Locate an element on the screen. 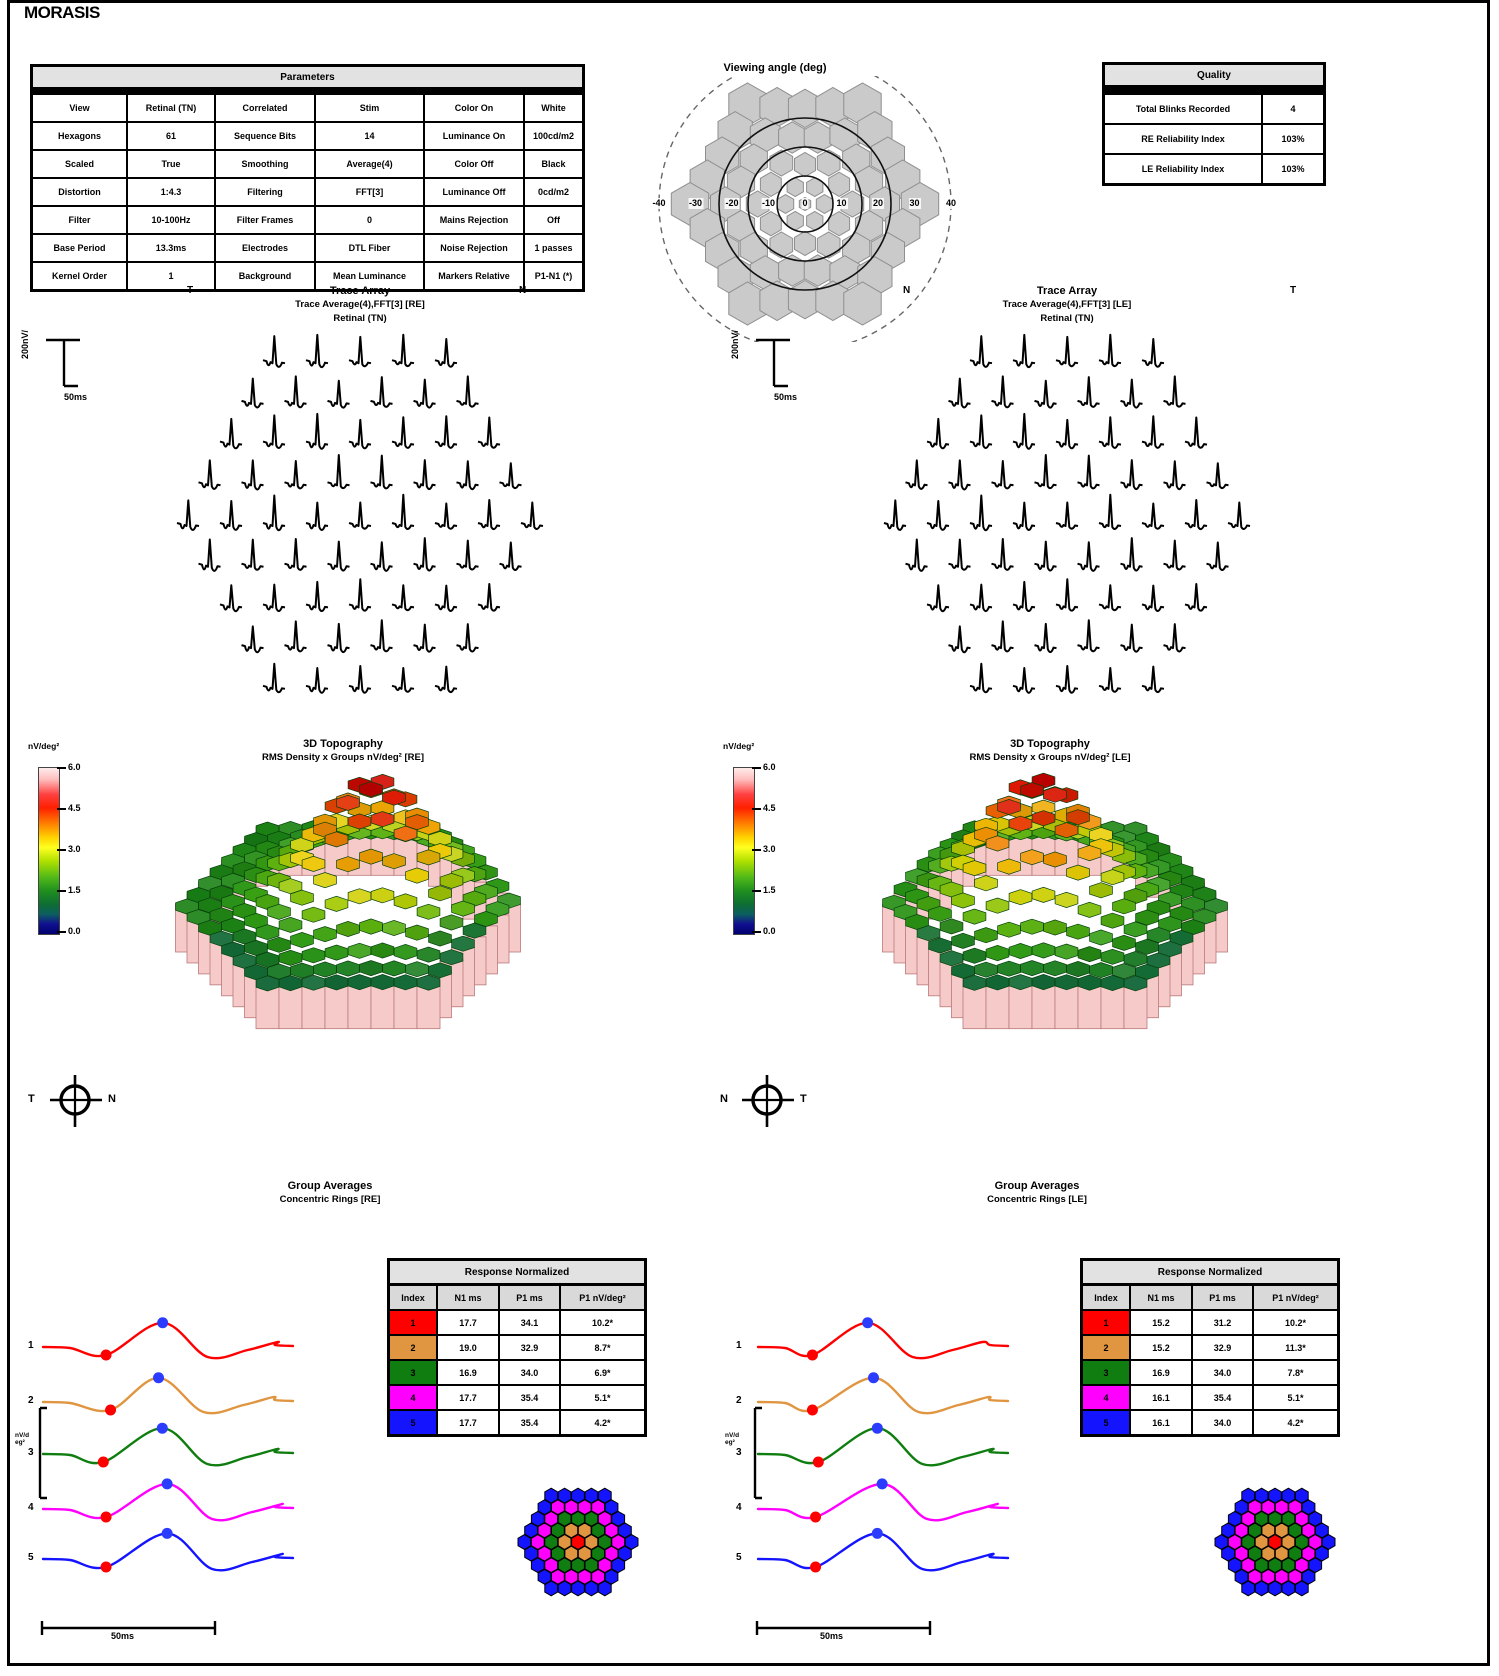 The width and height of the screenshot is (1499, 1676). ring-trace-number: 2 is located at coordinates (31, 1400).